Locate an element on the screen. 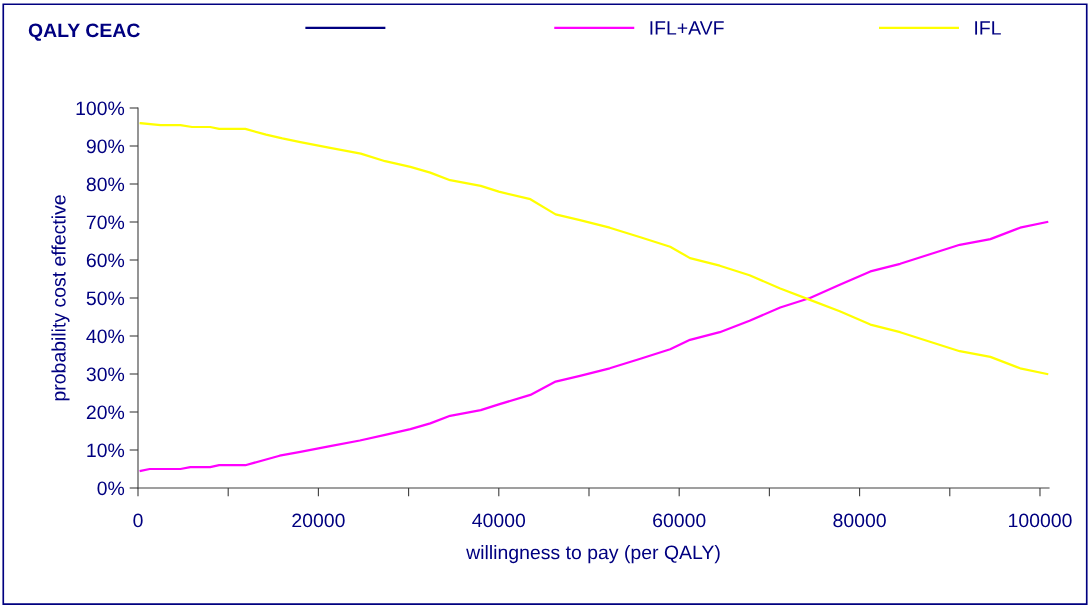 The height and width of the screenshot is (606, 1090). y-tick-label: 50% is located at coordinates (105, 298).